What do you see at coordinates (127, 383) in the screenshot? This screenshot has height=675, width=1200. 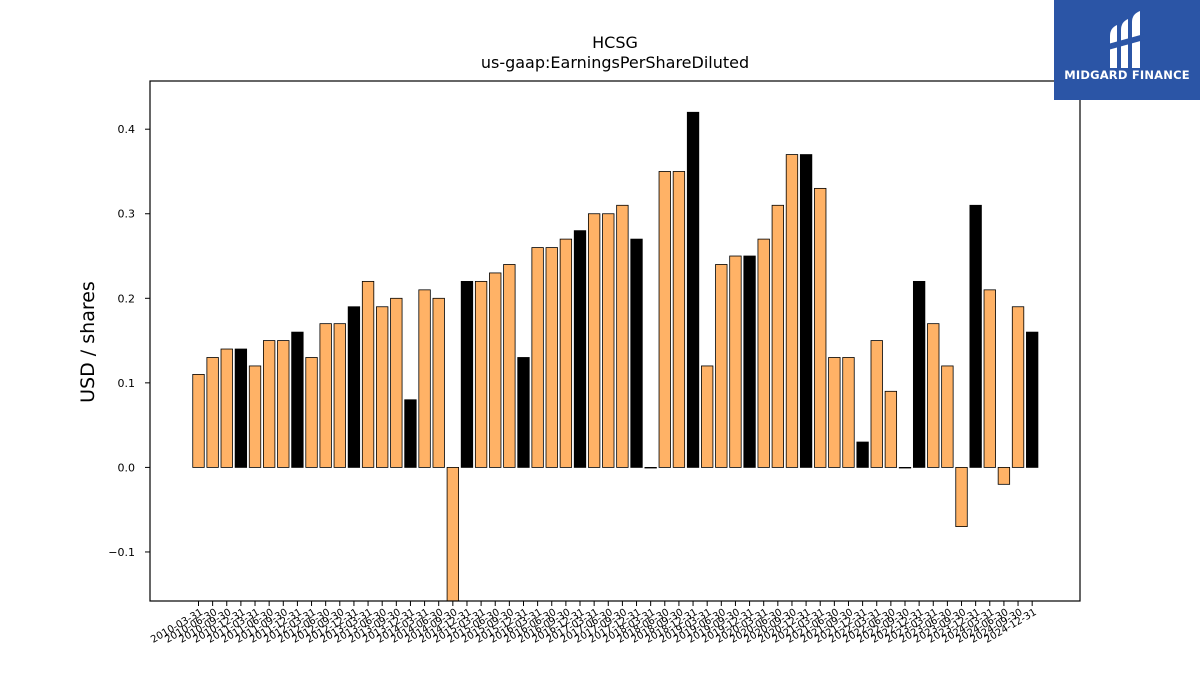 I see `y-tick-label: 0.1` at bounding box center [127, 383].